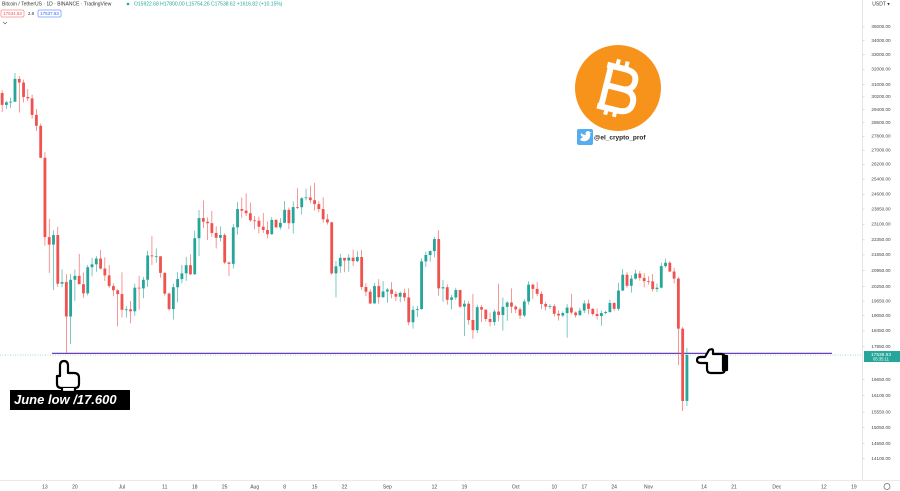  What do you see at coordinates (881, 315) in the screenshot?
I see `y-tick-label: 19050.00` at bounding box center [881, 315].